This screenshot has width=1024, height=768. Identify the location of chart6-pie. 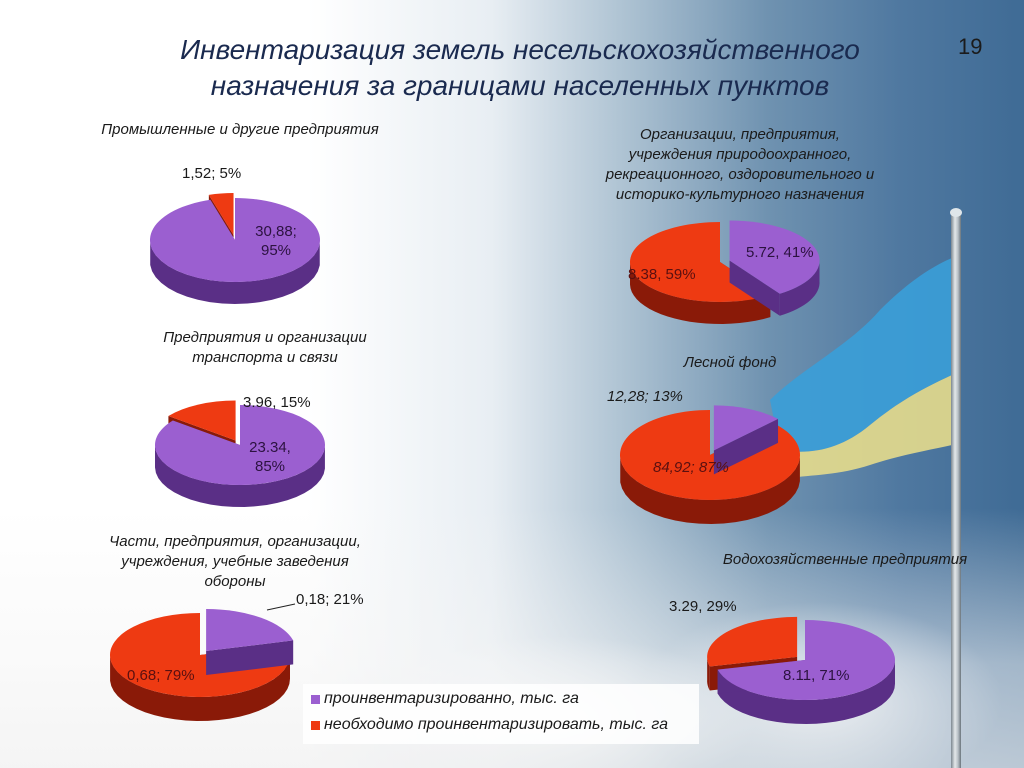
(801, 670).